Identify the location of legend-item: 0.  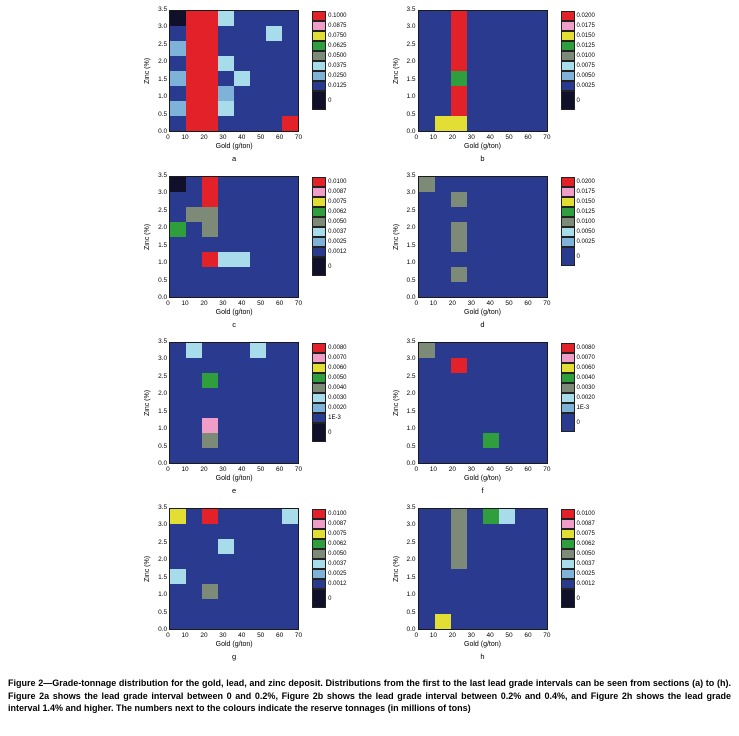
(577, 256).